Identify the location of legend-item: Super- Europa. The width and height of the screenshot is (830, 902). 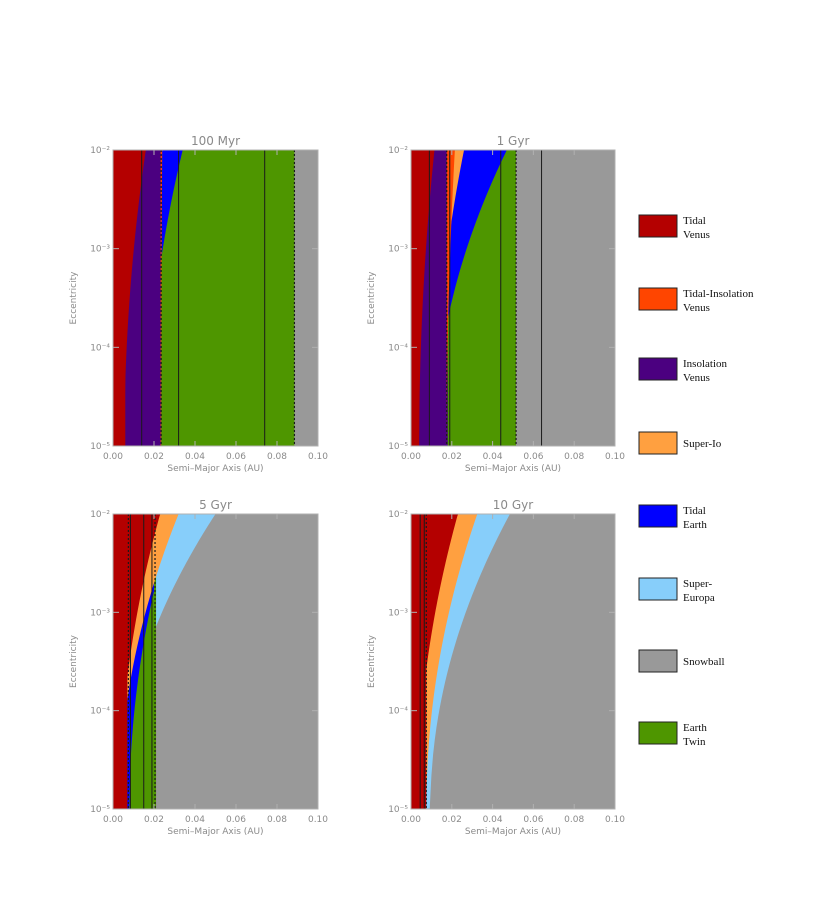
(676, 590).